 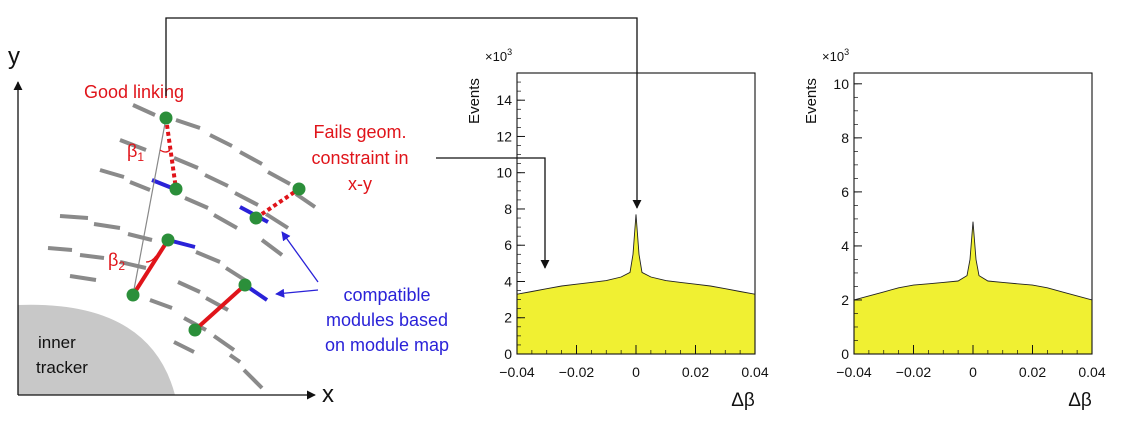 What do you see at coordinates (387, 320) in the screenshot?
I see `compatible-label-line2: modules based` at bounding box center [387, 320].